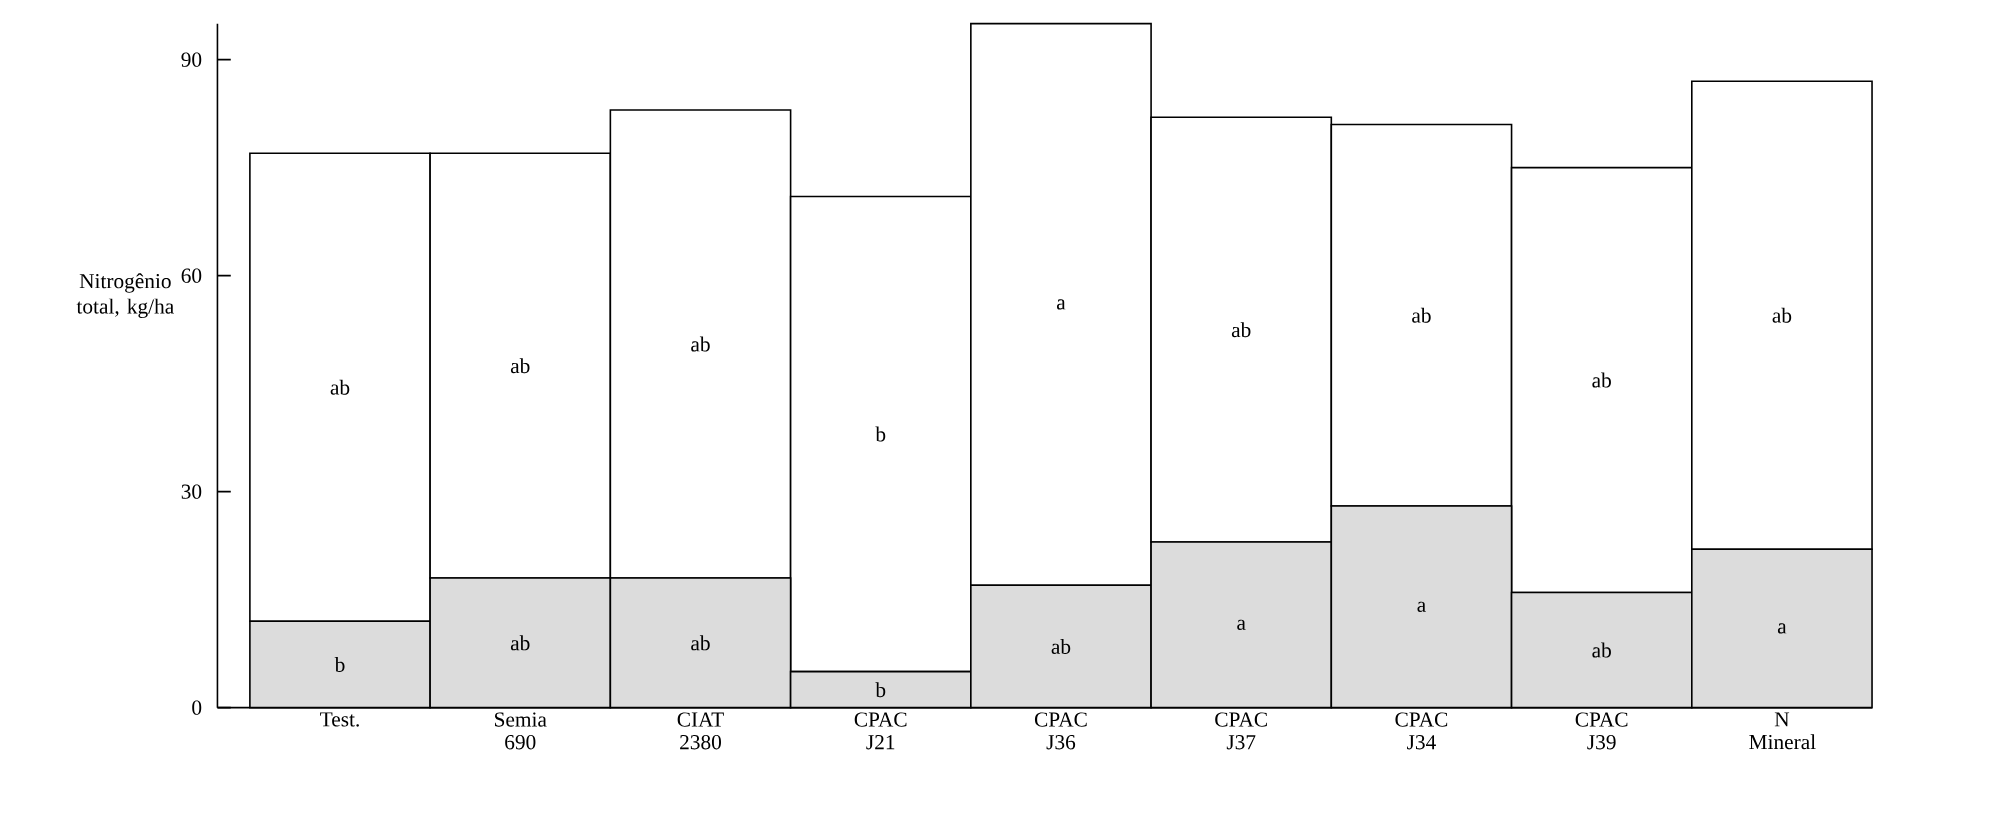 This screenshot has width=2012, height=821. What do you see at coordinates (1782, 731) in the screenshot?
I see `x-tick-label: N Mineral` at bounding box center [1782, 731].